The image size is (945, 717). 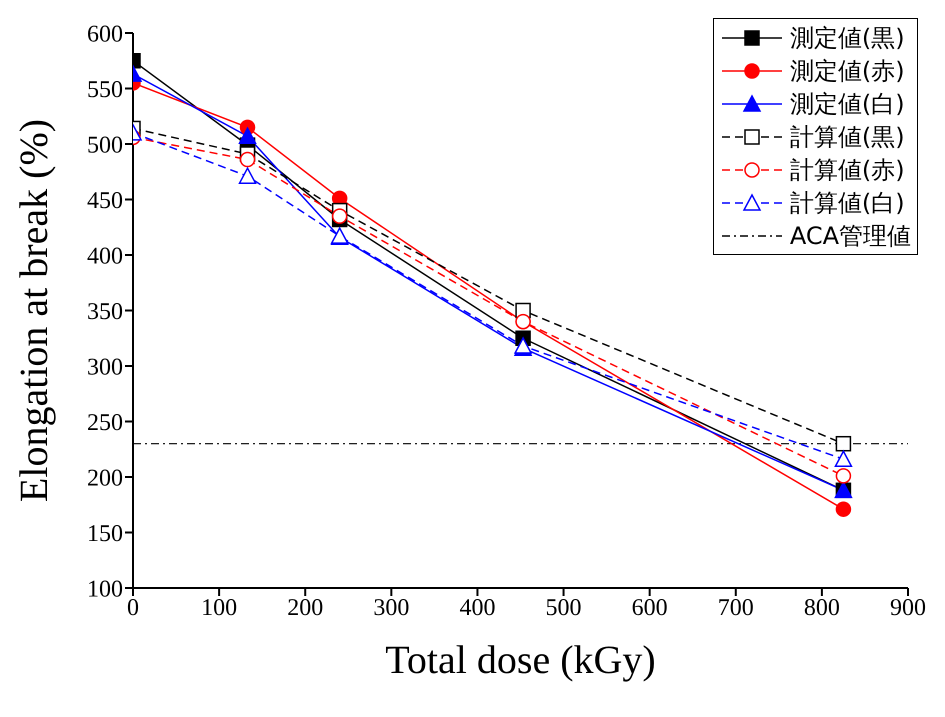 What do you see at coordinates (105, 257) in the screenshot?
I see `y-tick-label: 400` at bounding box center [105, 257].